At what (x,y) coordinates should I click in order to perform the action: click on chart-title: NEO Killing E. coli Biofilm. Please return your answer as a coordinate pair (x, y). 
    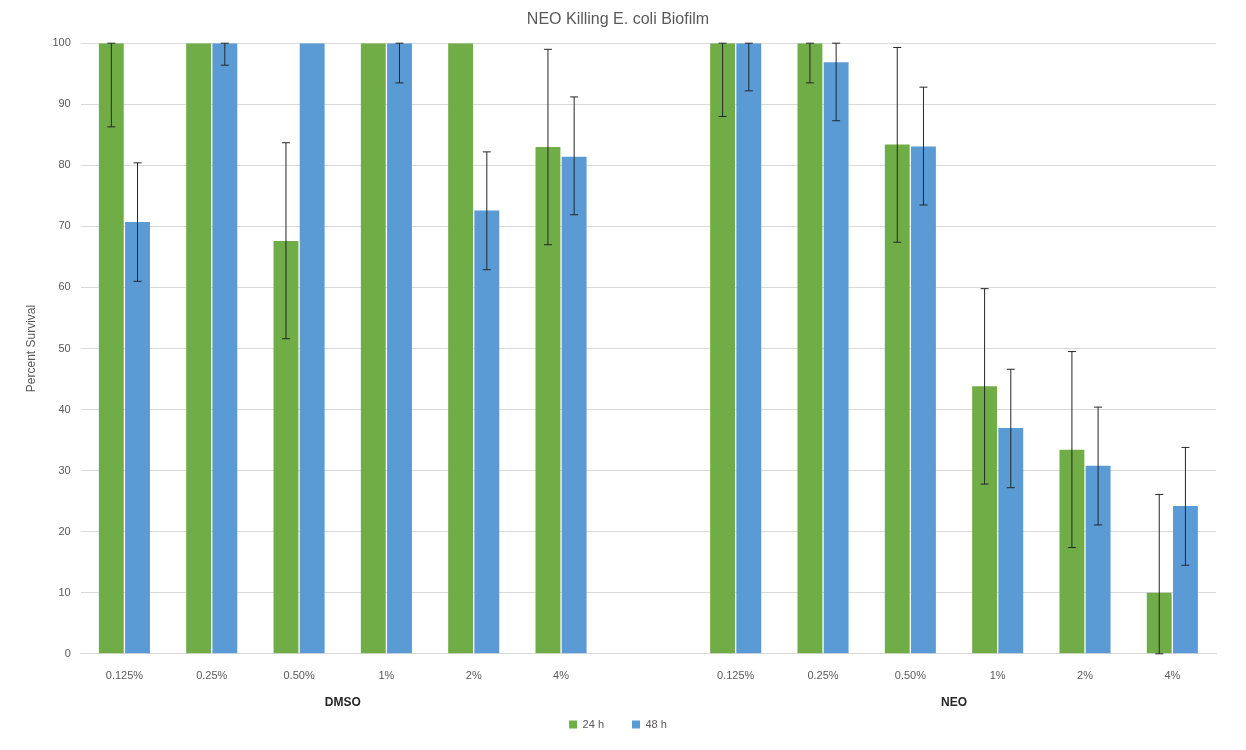
    Looking at the image, I should click on (618, 19).